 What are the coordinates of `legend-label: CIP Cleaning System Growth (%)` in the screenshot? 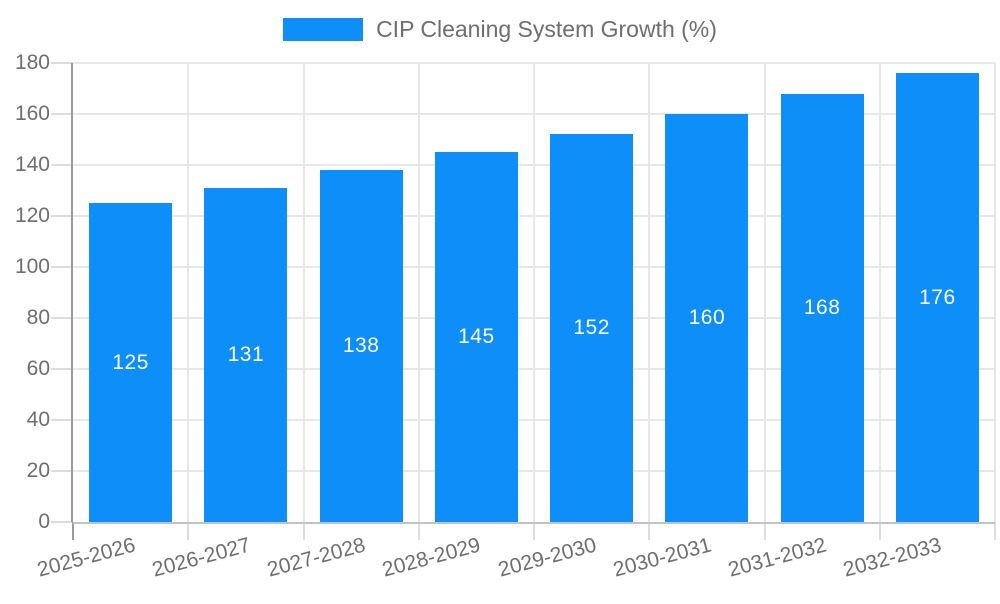 It's located at (546, 29).